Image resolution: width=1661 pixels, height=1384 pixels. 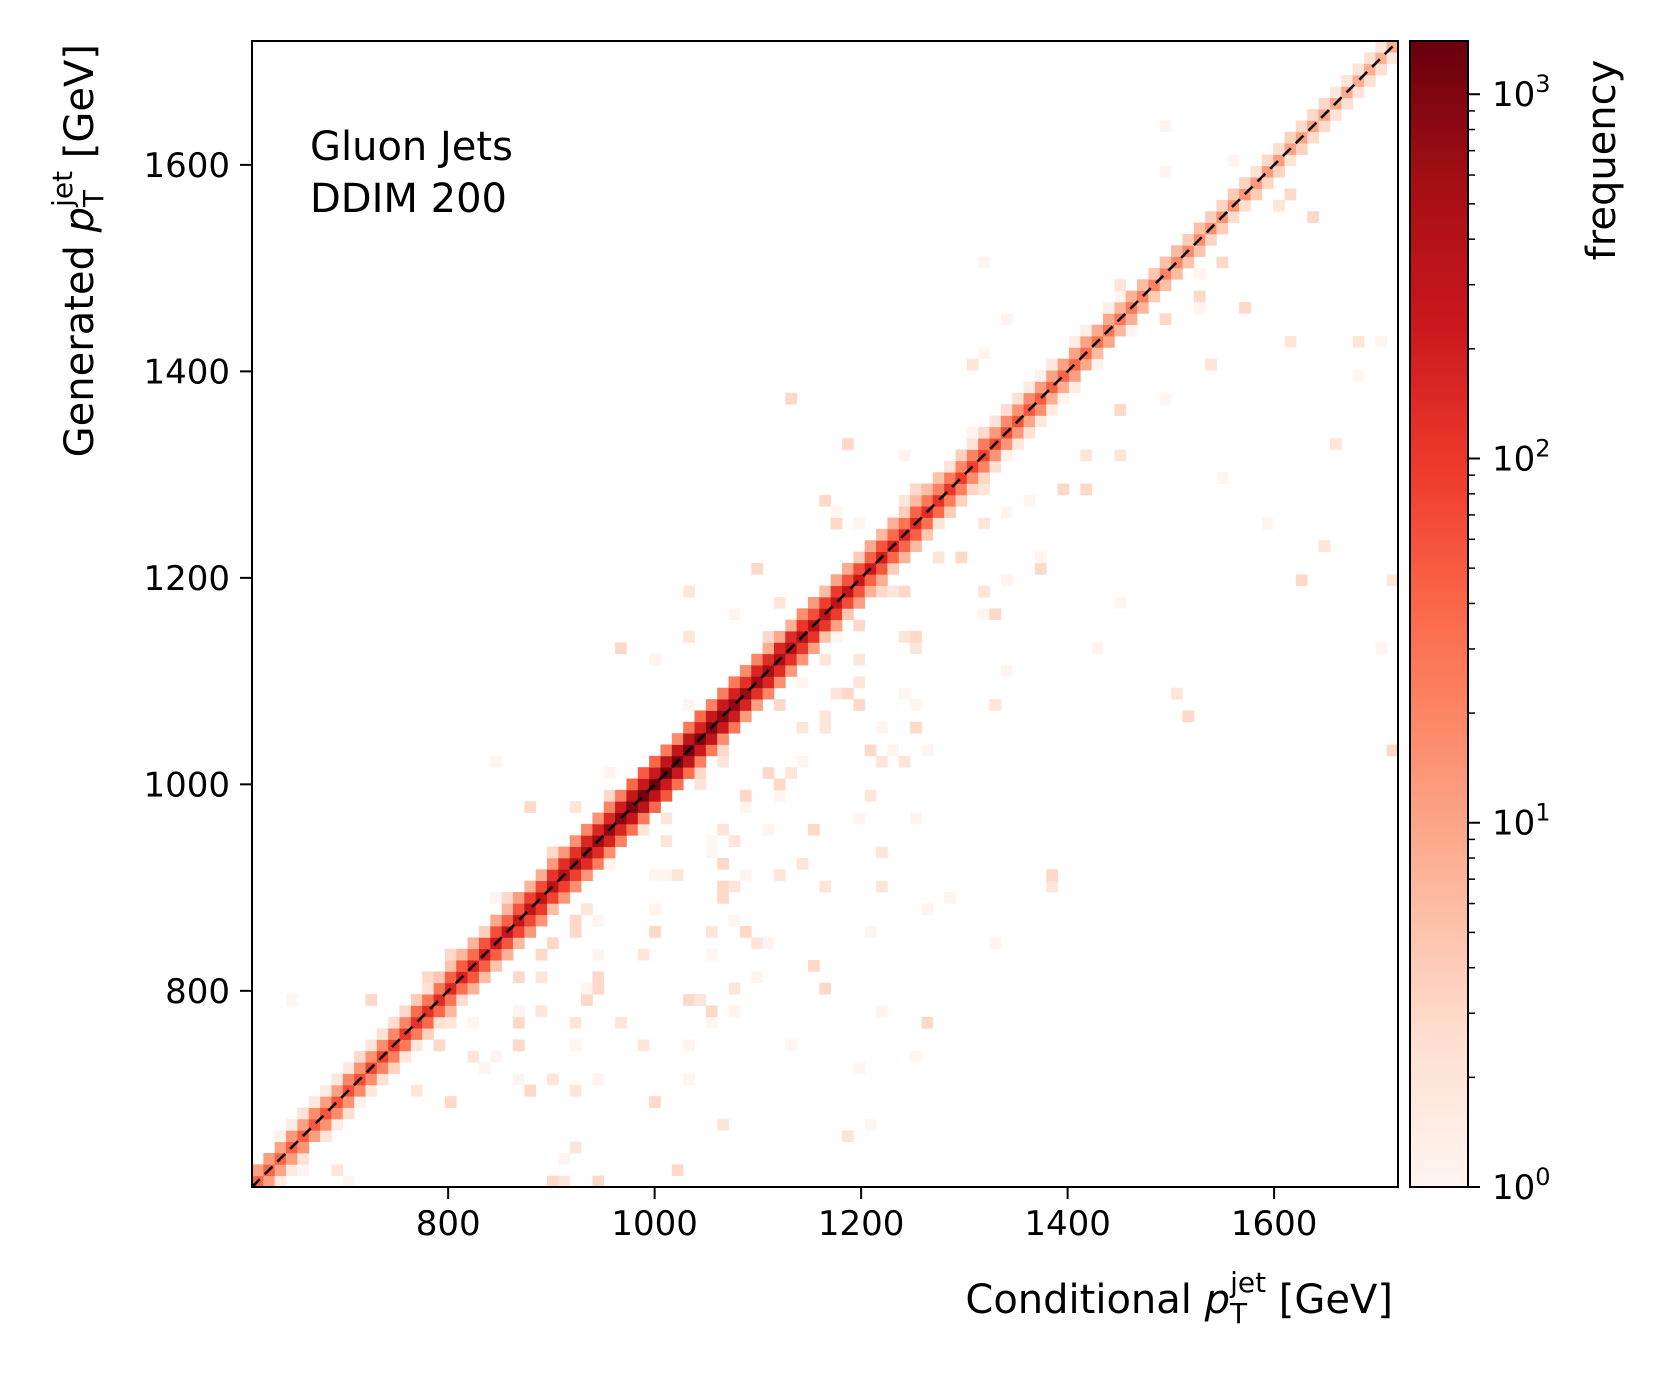 I want to click on y-tick-label: 1000, so click(x=186, y=785).